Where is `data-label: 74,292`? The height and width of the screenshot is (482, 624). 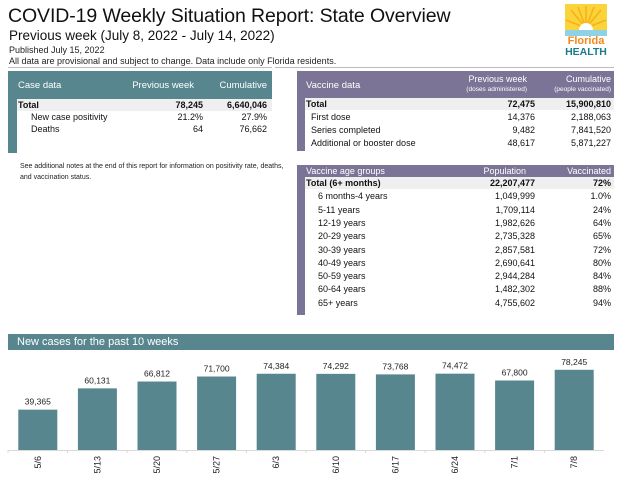 data-label: 74,292 is located at coordinates (336, 366).